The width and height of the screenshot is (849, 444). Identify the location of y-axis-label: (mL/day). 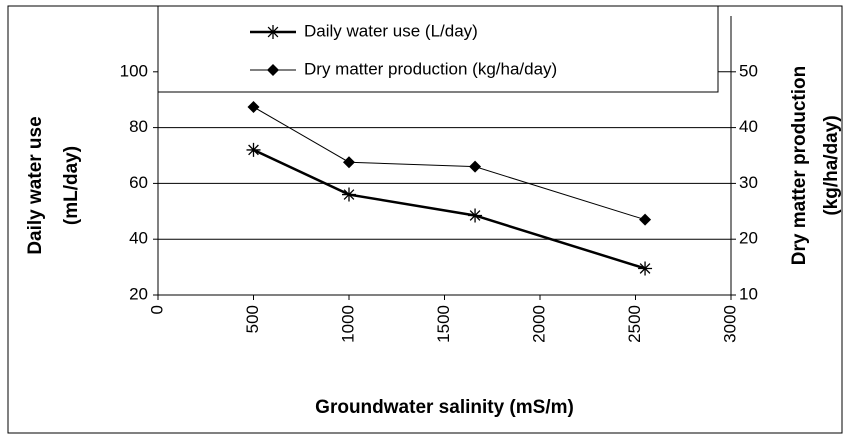
(71, 185).